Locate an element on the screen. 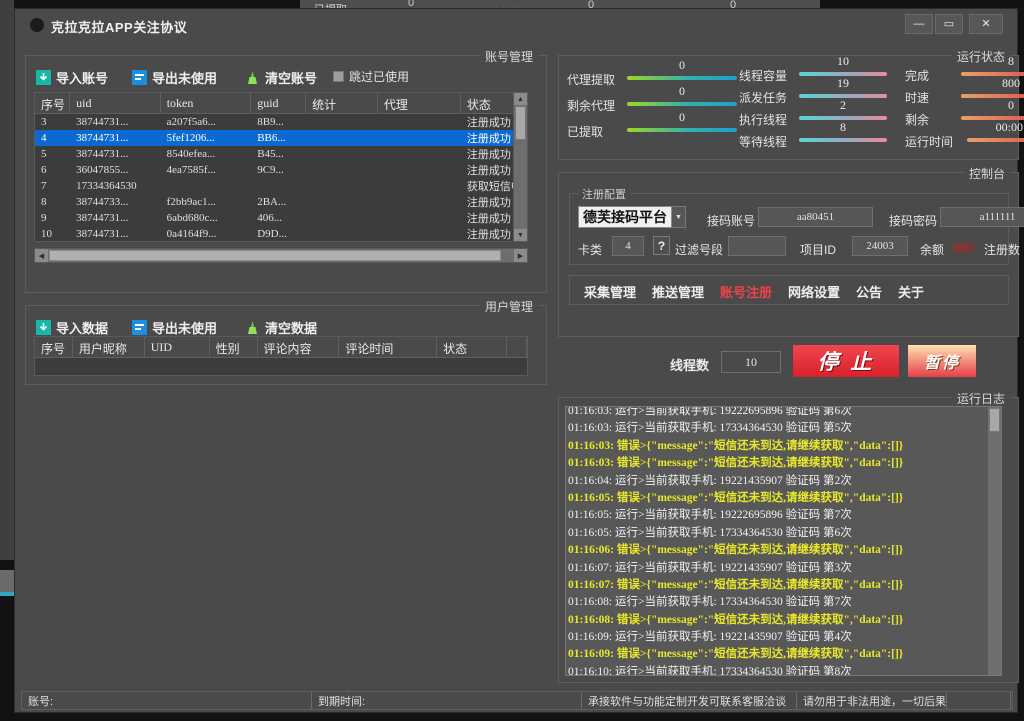 Image resolution: width=1024 pixels, height=721 pixels. accounts-column-header: token is located at coordinates (206, 103).